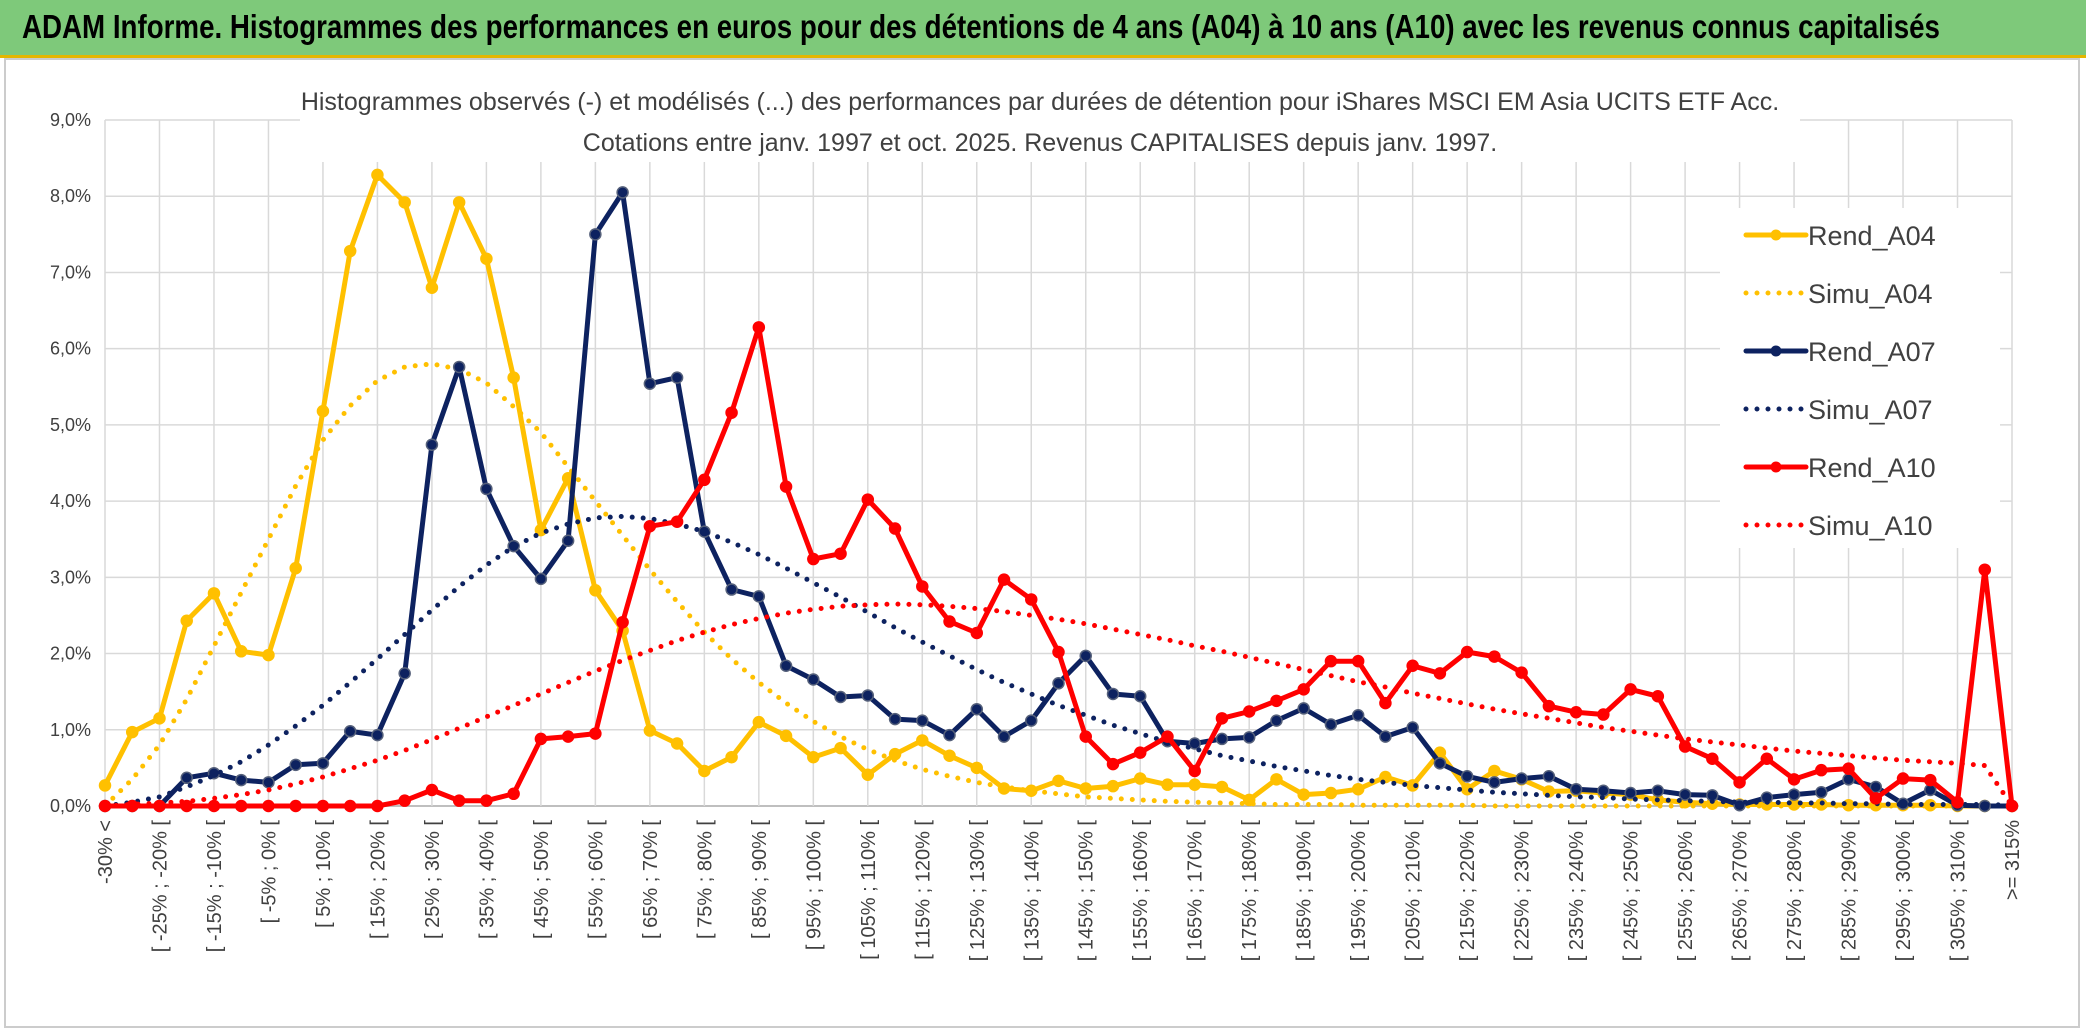 This screenshot has width=2086, height=1033. What do you see at coordinates (1741, 891) in the screenshot?
I see `x-tick-label: [ 265% ; 270% [` at bounding box center [1741, 891].